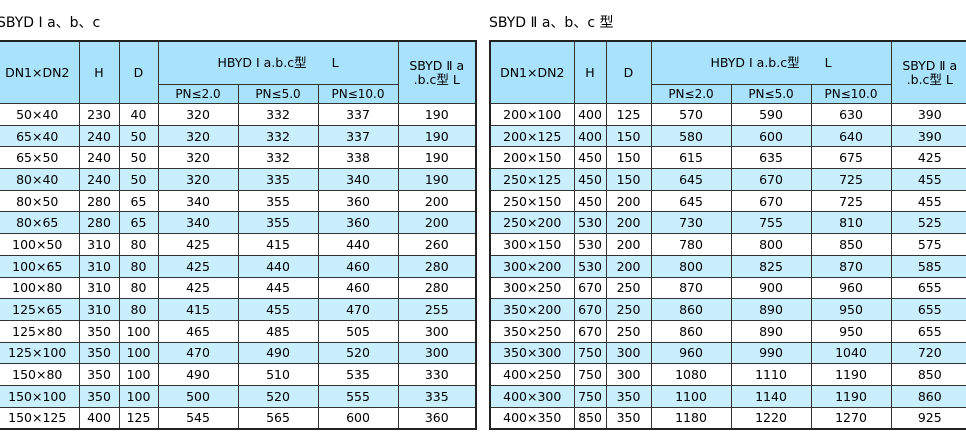 The height and width of the screenshot is (432, 966). Describe the element at coordinates (358, 374) in the screenshot. I see `table-cell: 535` at that location.